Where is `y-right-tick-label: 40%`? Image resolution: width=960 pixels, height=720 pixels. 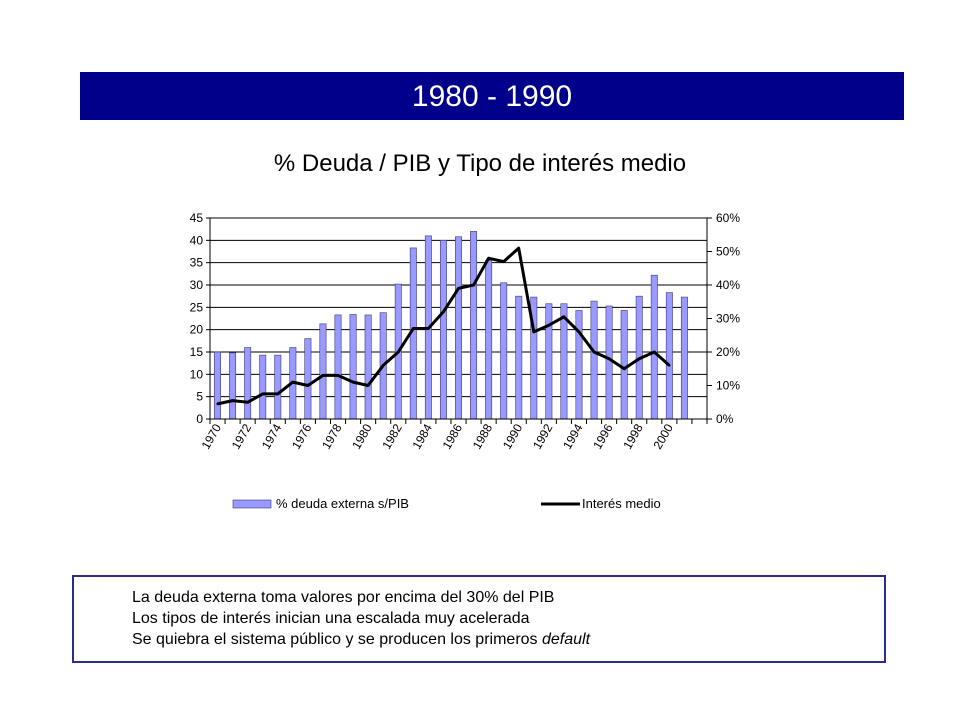 y-right-tick-label: 40% is located at coordinates (728, 285).